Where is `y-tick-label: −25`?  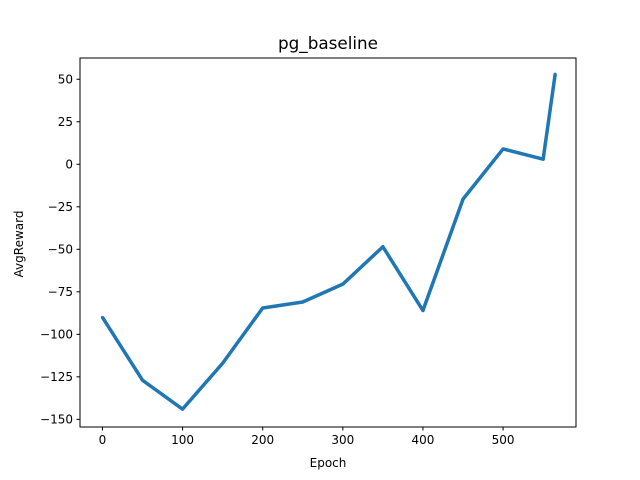
y-tick-label: −25 is located at coordinates (60, 207).